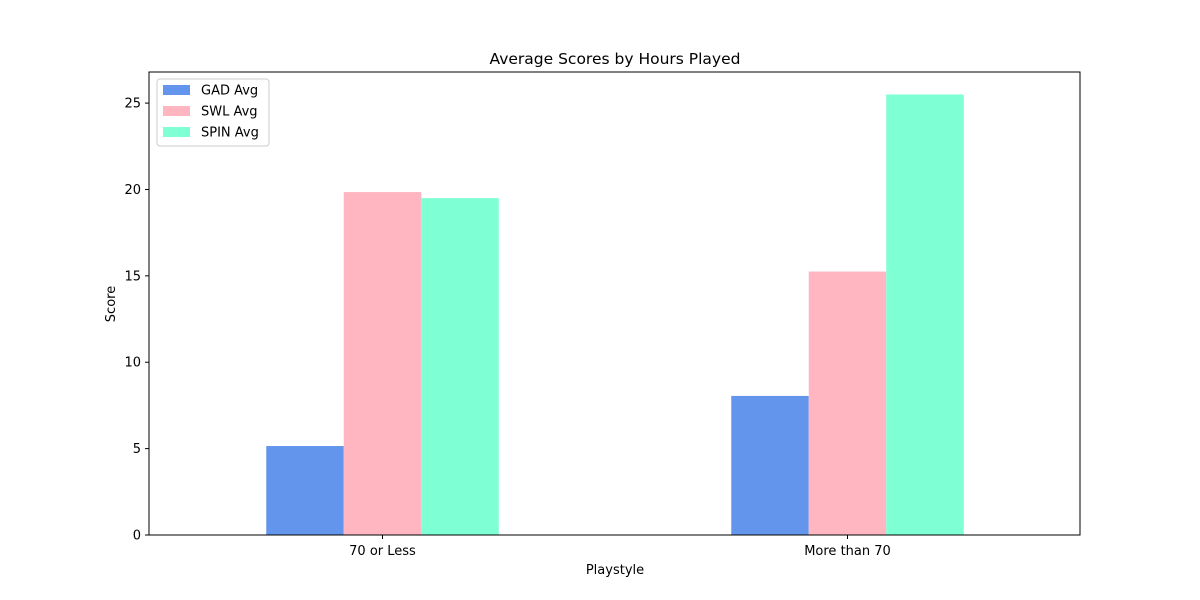 This screenshot has height=600, width=1200. What do you see at coordinates (132, 363) in the screenshot?
I see `y-tick-label: 10` at bounding box center [132, 363].